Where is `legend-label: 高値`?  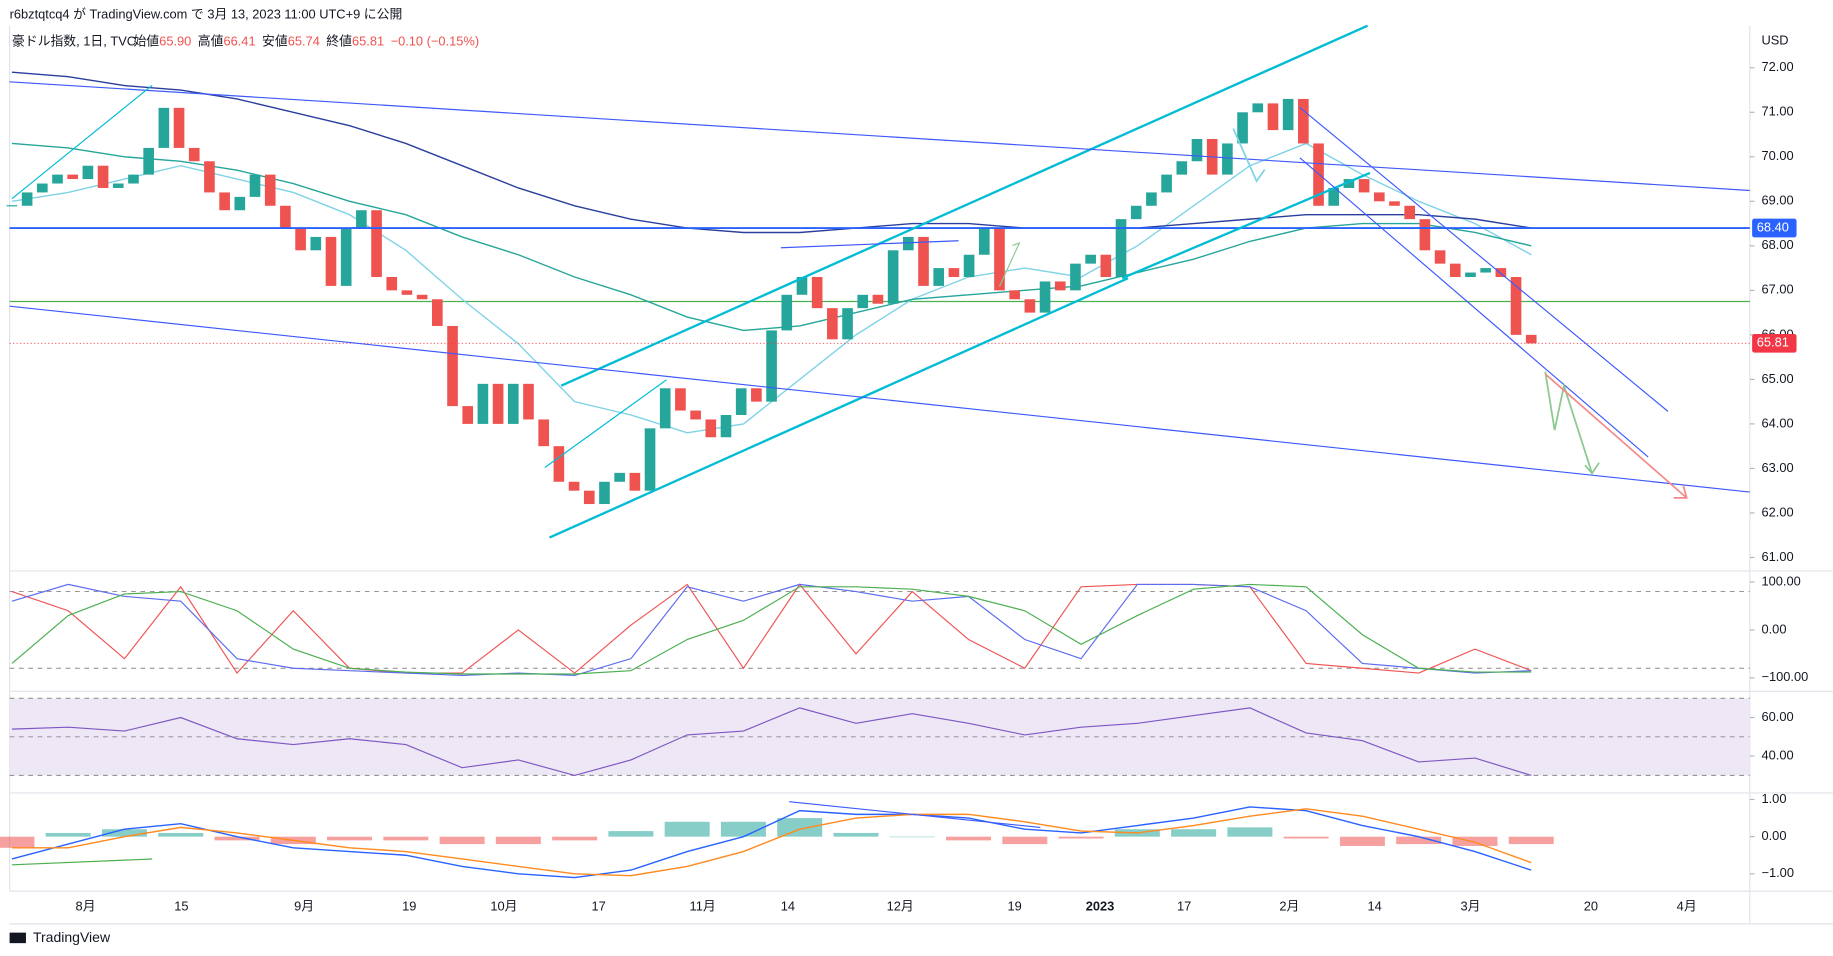 legend-label: 高値 is located at coordinates (211, 40).